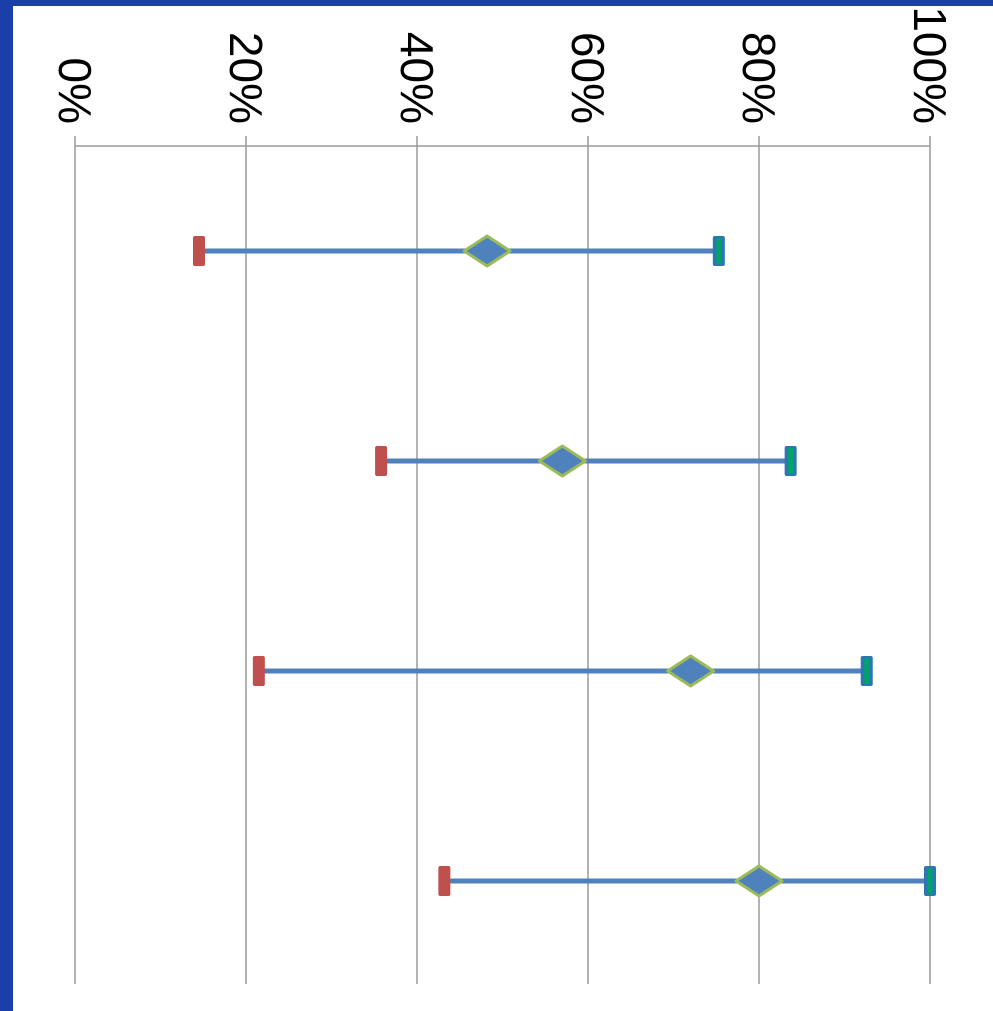 This screenshot has width=993, height=1011. Describe the element at coordinates (246, 78) in the screenshot. I see `tick-label: 20%` at that location.